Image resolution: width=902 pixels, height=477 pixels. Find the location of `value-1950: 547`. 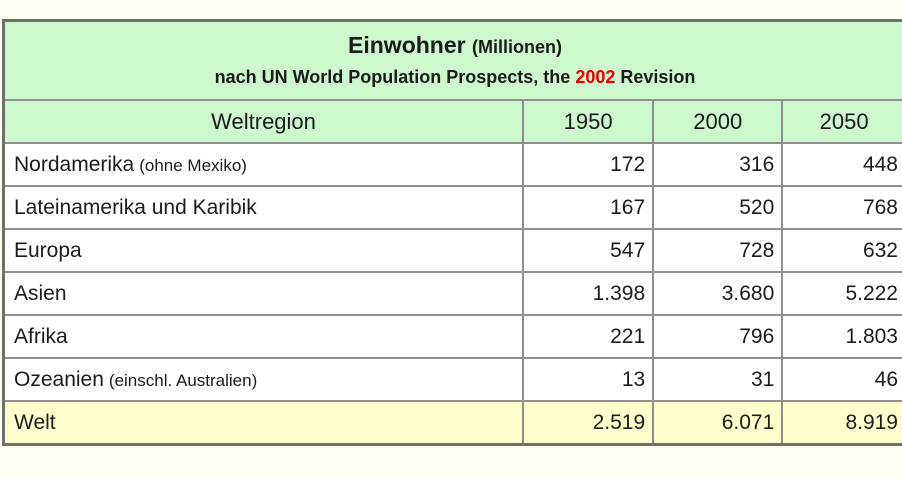

value-1950: 547 is located at coordinates (588, 250).